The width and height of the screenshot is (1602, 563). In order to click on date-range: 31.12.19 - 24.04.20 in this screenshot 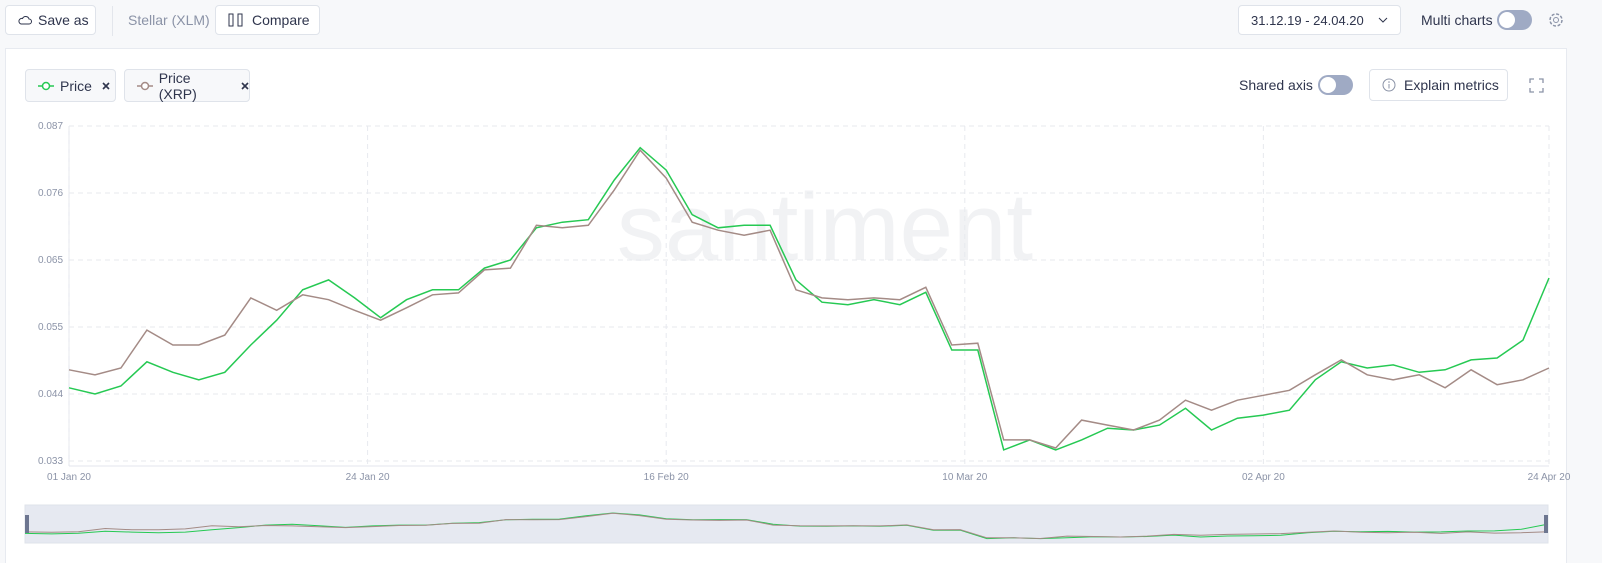, I will do `click(1307, 20)`.